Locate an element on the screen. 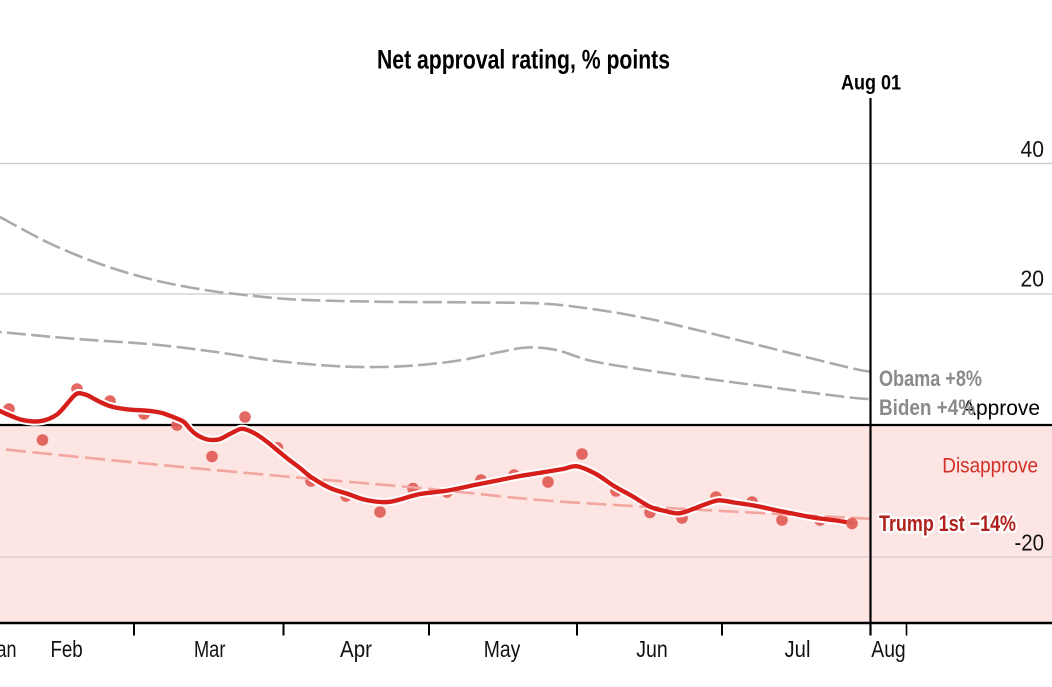 This screenshot has height=687, width=1052. svg-text: Mar is located at coordinates (210, 649).